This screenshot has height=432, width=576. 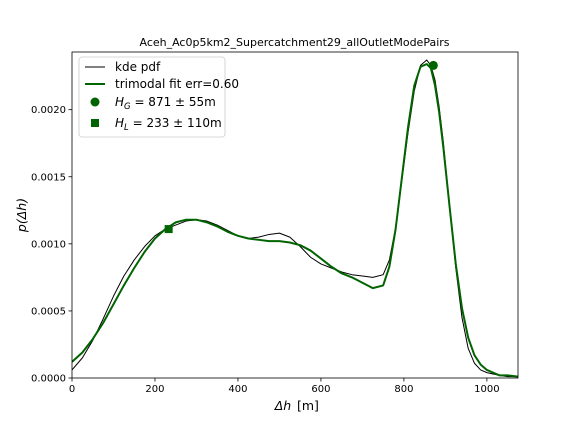 What do you see at coordinates (48, 177) in the screenshot?
I see `y-tick-label: 0.0015` at bounding box center [48, 177].